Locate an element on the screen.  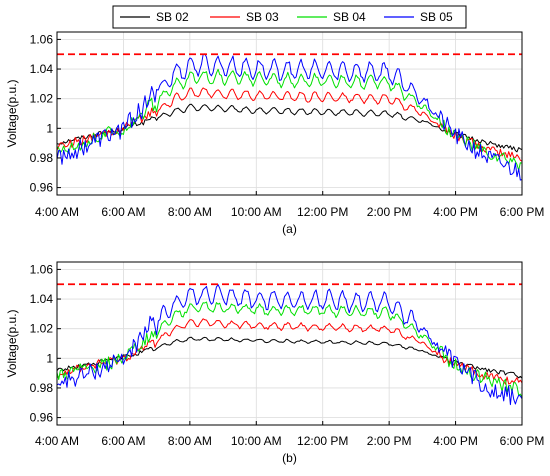
legend-label: SB 05 is located at coordinates (436, 17).